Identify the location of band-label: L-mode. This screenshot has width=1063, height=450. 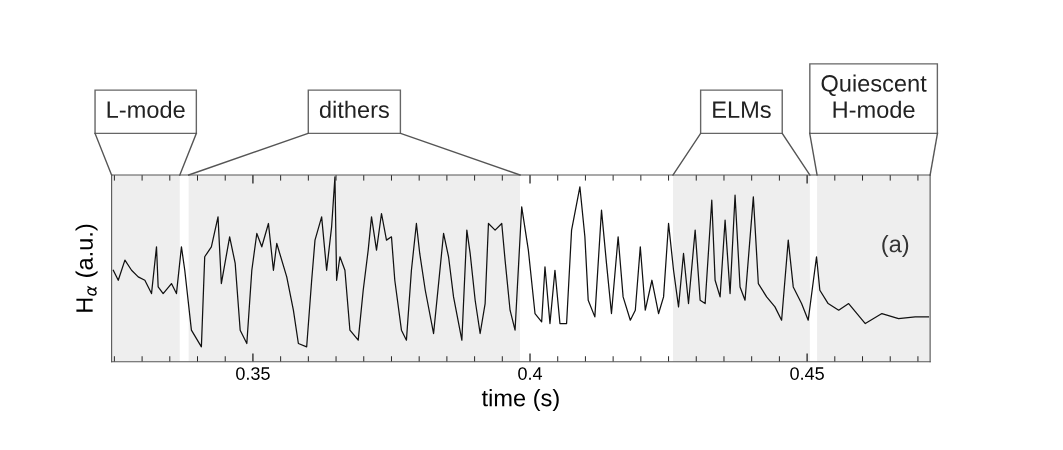
(146, 109).